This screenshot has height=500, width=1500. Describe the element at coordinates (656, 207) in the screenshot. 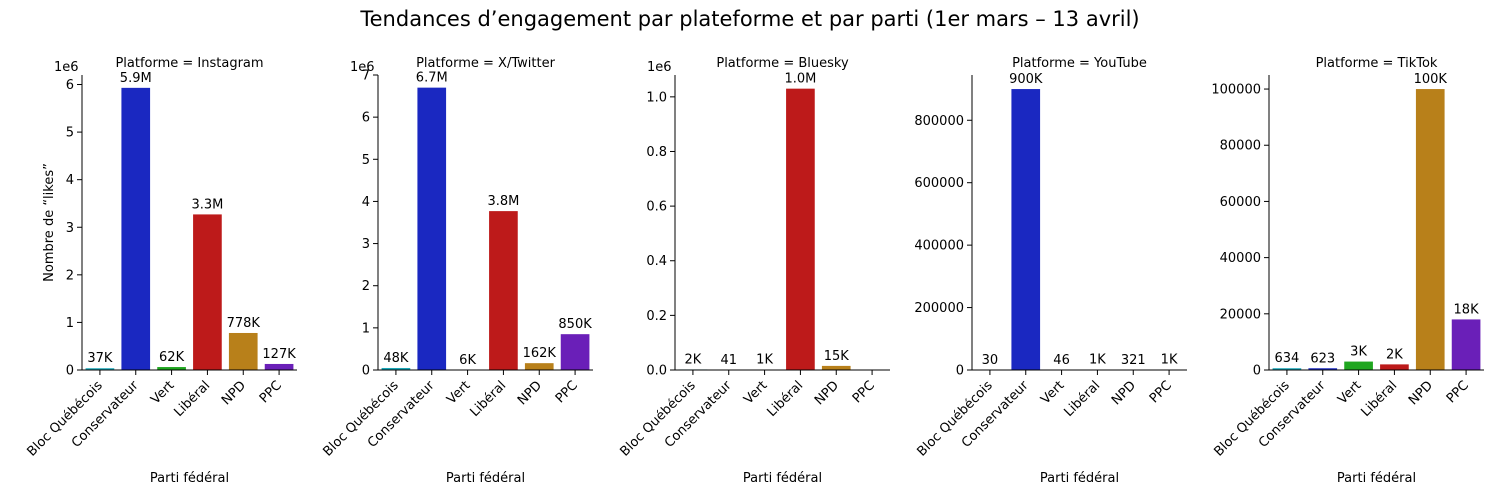

I see `y-tick-label: 0.6` at that location.